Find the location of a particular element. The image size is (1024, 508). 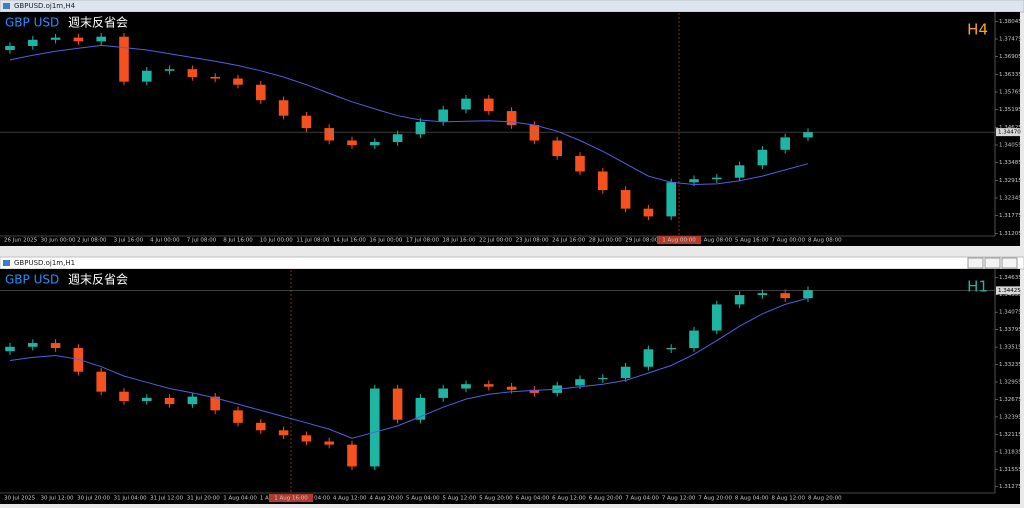

y-tick-label: 1.33795 is located at coordinates (1010, 330).